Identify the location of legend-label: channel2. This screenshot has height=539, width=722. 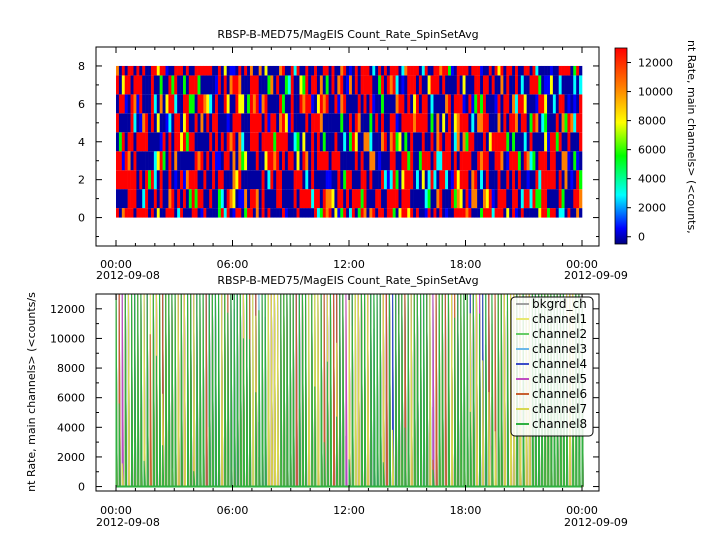
(559, 334).